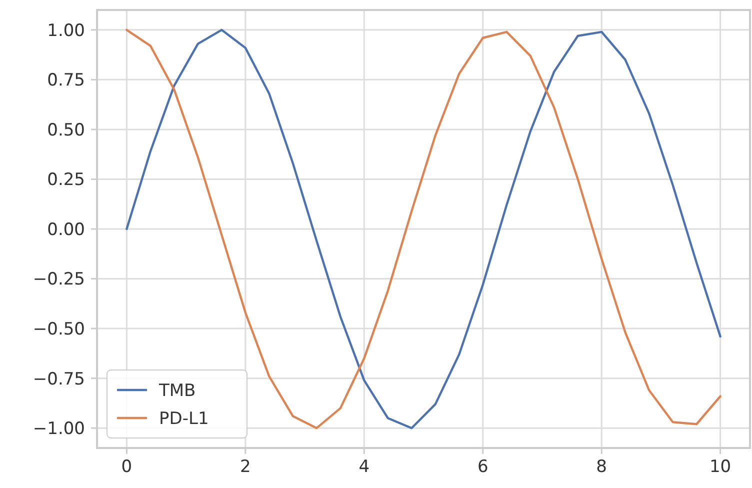 Image resolution: width=752 pixels, height=488 pixels. What do you see at coordinates (177, 390) in the screenshot?
I see `legend-label: TMB` at bounding box center [177, 390].